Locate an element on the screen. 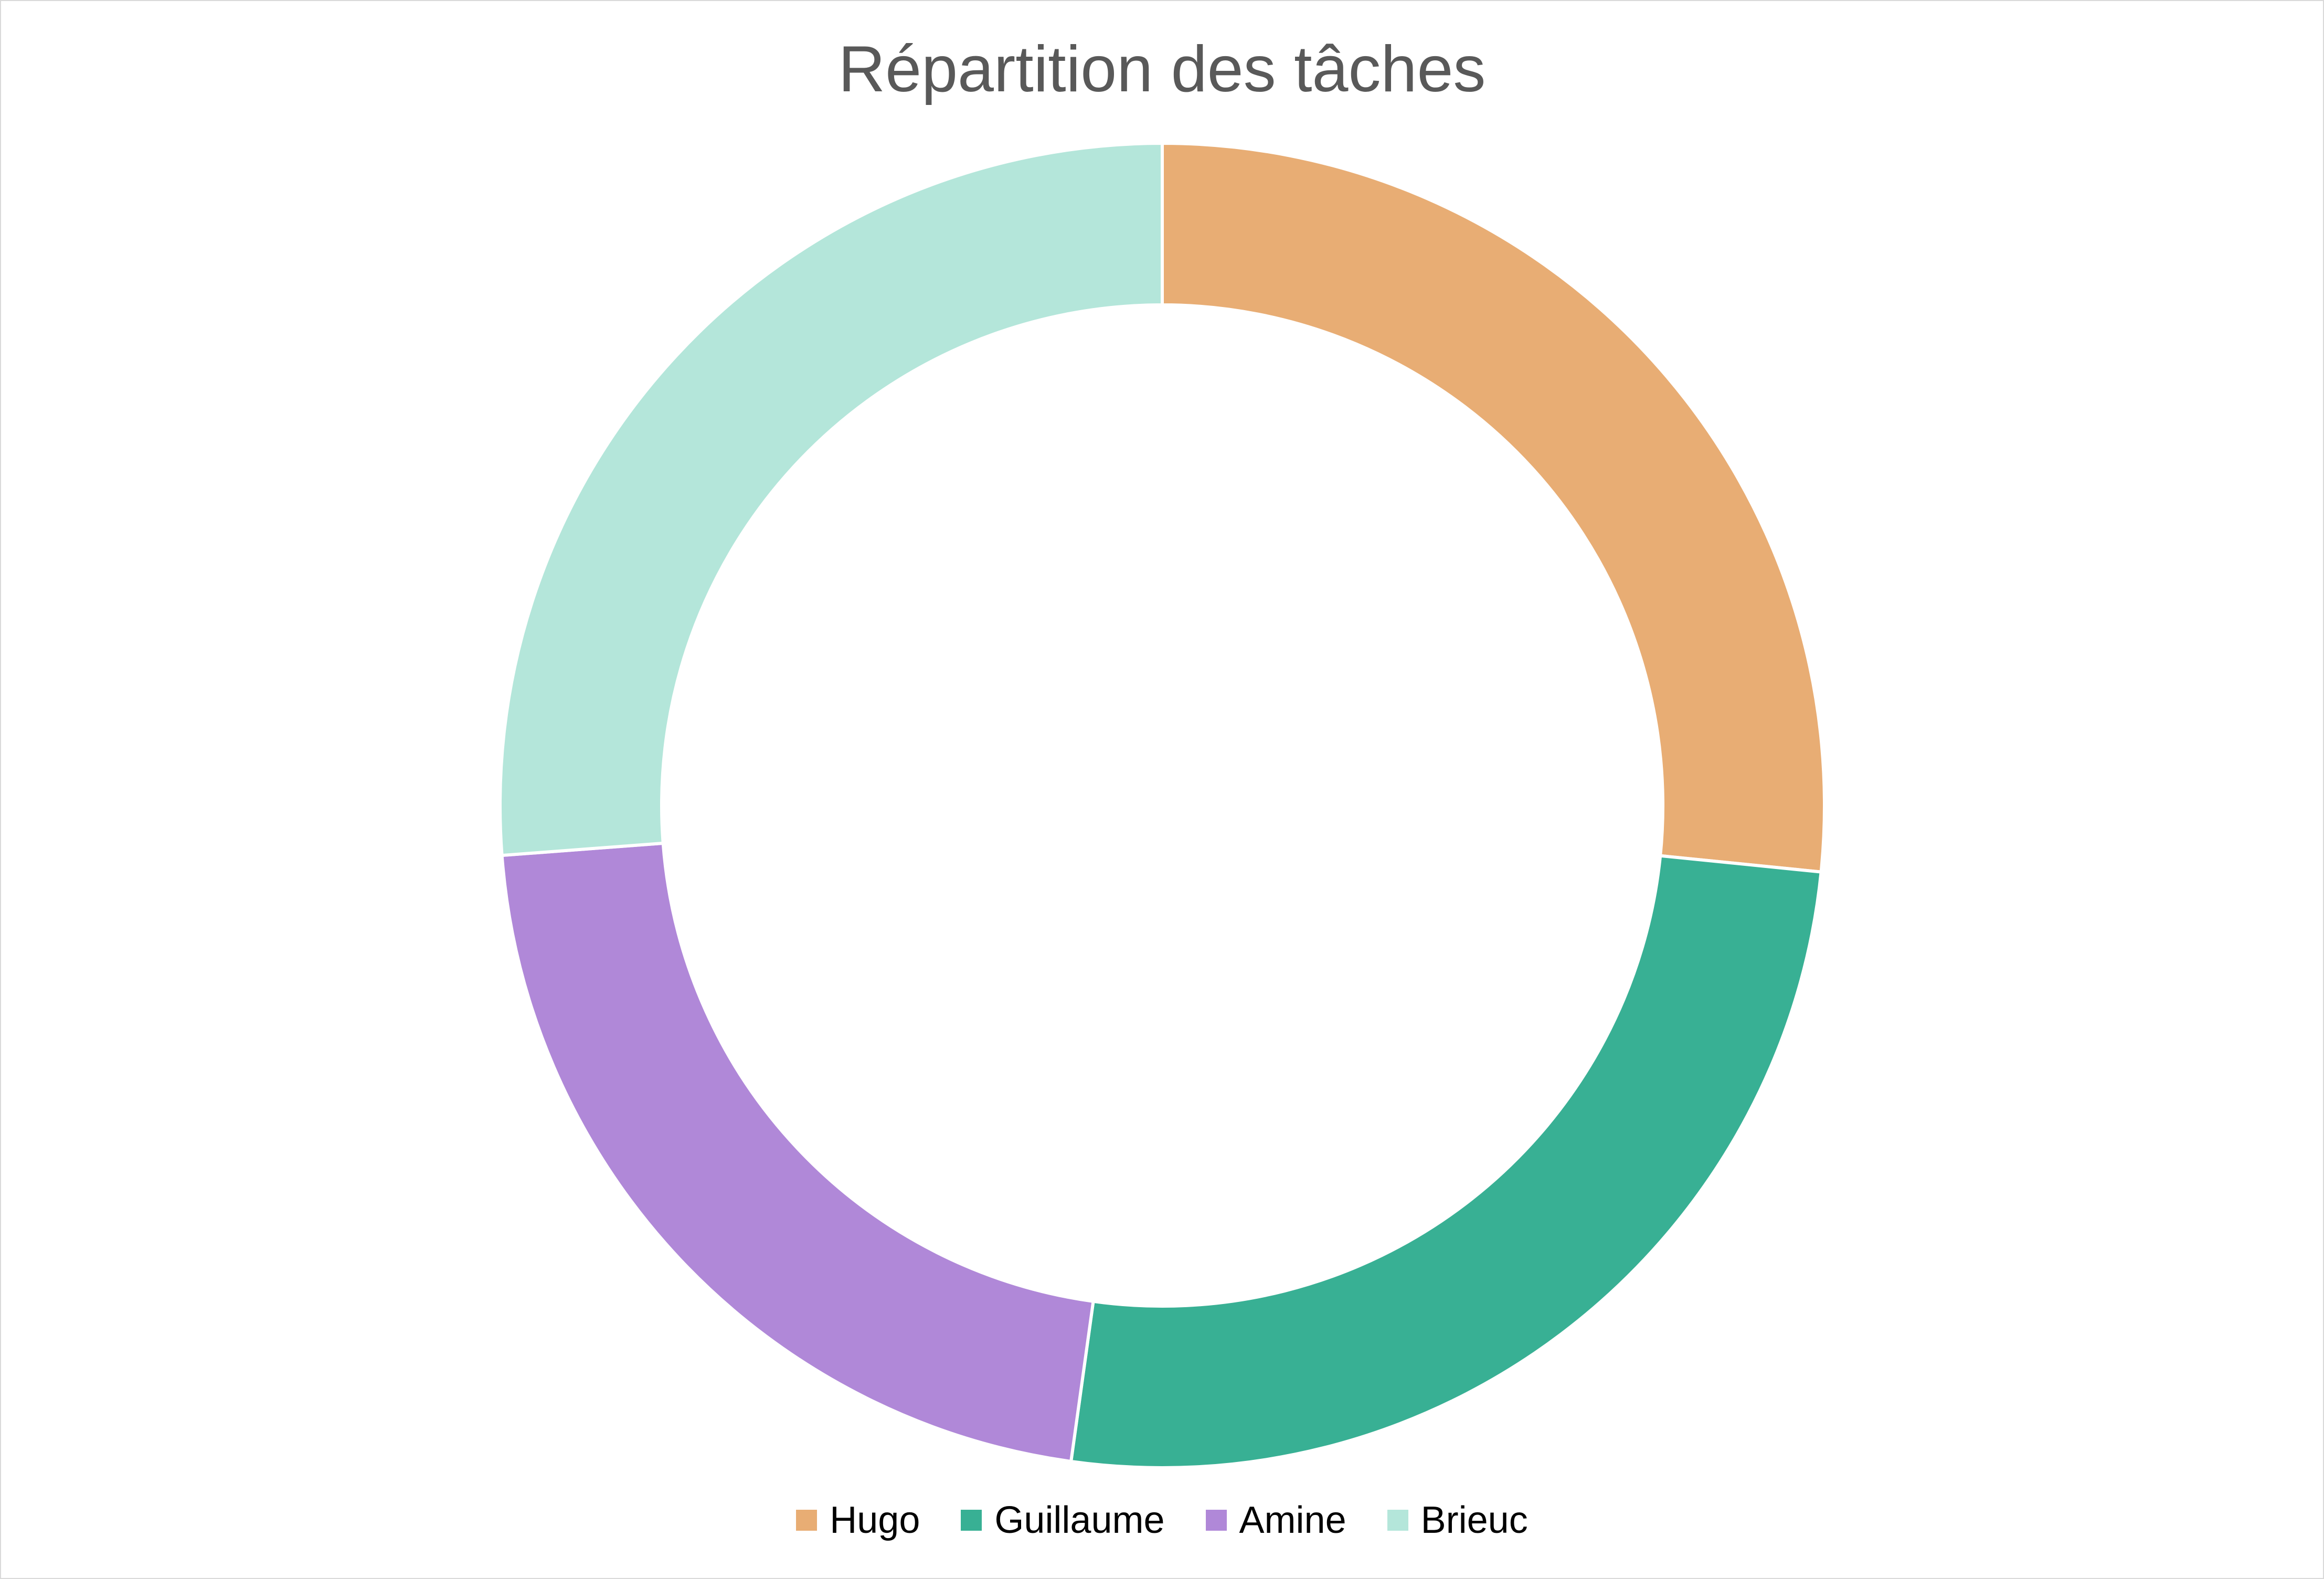  legend-item-guillaume: Guillaume is located at coordinates (1063, 1521).